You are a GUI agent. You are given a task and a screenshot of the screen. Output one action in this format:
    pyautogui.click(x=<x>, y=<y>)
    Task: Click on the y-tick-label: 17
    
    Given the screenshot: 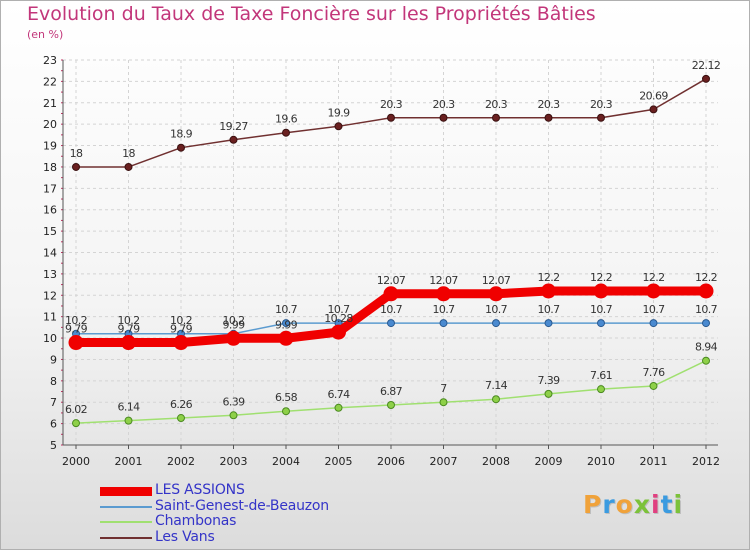 What is the action you would take?
    pyautogui.click(x=50, y=188)
    